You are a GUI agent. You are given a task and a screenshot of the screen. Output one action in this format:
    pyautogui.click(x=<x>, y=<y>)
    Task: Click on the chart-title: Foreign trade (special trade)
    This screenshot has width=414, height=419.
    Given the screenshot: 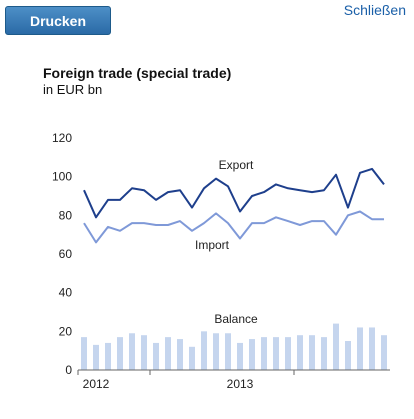 What is the action you would take?
    pyautogui.click(x=137, y=73)
    